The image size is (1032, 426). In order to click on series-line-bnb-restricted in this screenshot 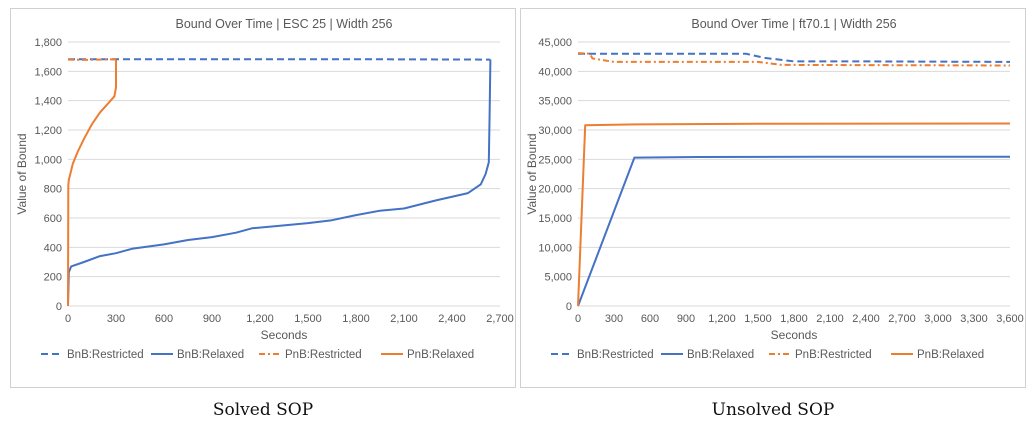, I will do `click(794, 57)`.